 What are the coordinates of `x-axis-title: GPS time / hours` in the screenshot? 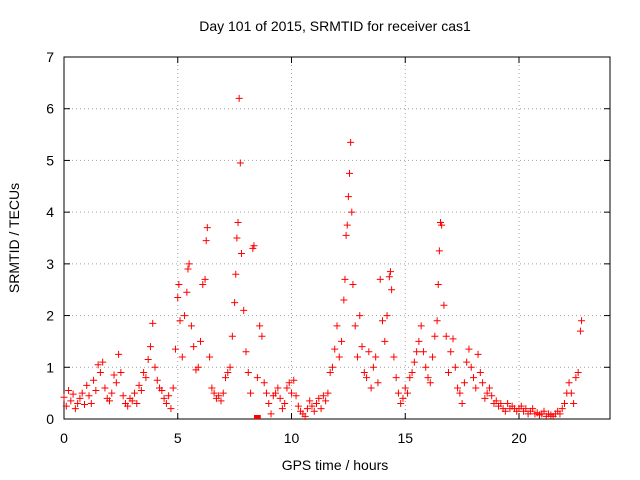 It's located at (335, 465).